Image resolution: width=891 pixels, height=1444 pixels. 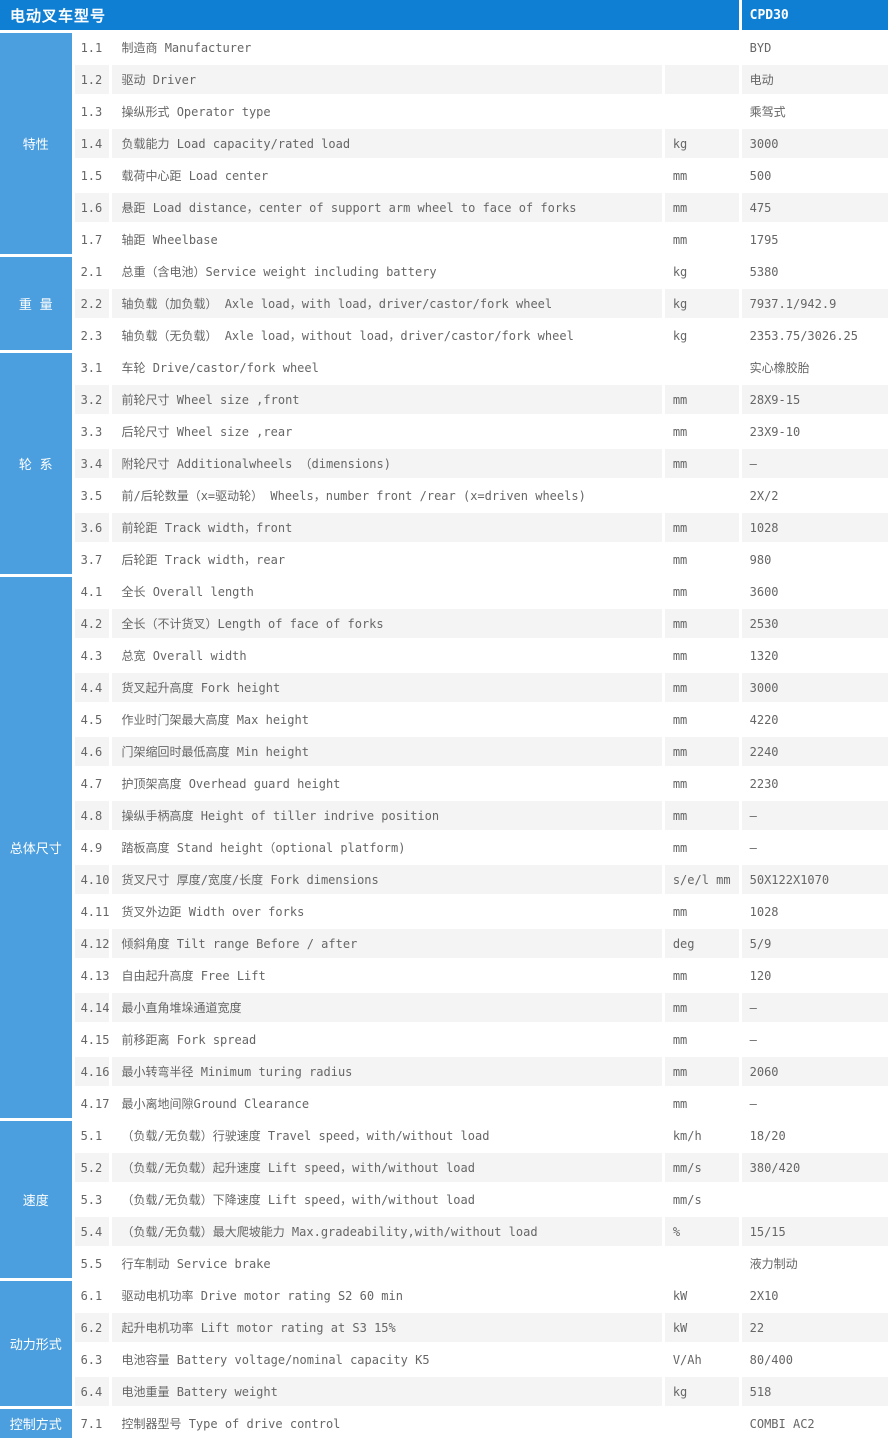 What do you see at coordinates (92, 1039) in the screenshot?
I see `row-number: 4.15` at bounding box center [92, 1039].